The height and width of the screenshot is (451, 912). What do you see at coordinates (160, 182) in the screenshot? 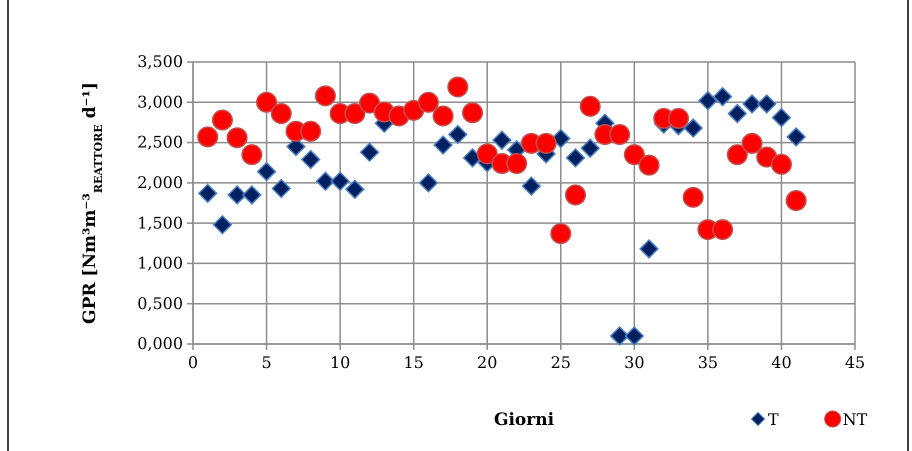
I see `y-tick-label: 2,000` at bounding box center [160, 182].